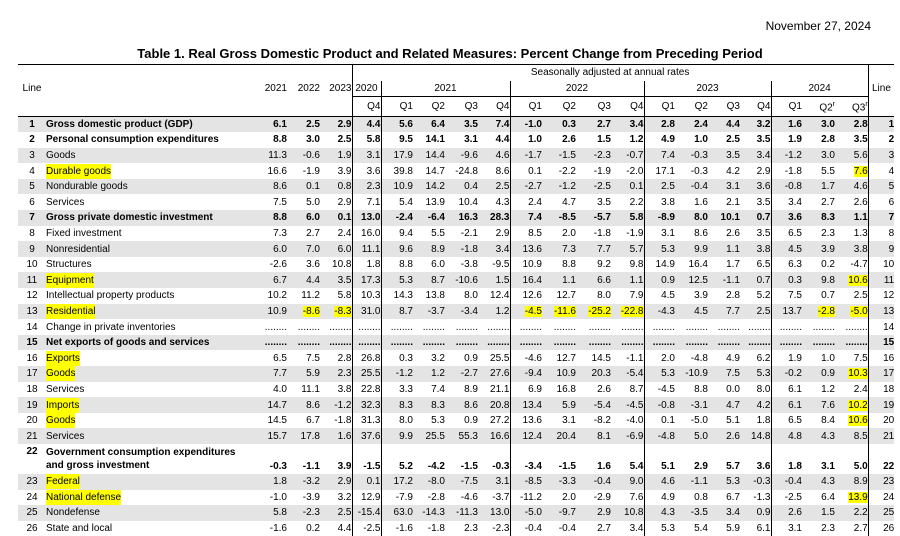 Image resolution: width=900 pixels, height=536 pixels. I want to click on value: 3.9, so click(344, 466).